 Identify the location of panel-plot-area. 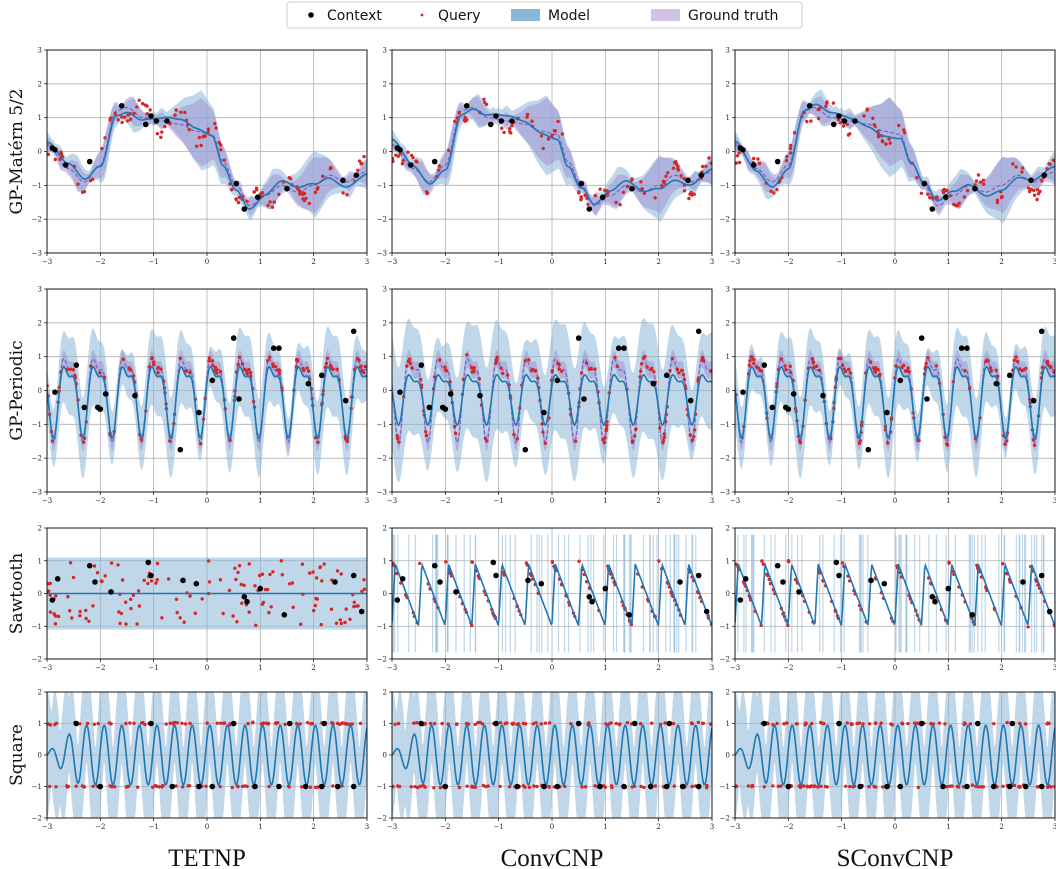
(895, 390).